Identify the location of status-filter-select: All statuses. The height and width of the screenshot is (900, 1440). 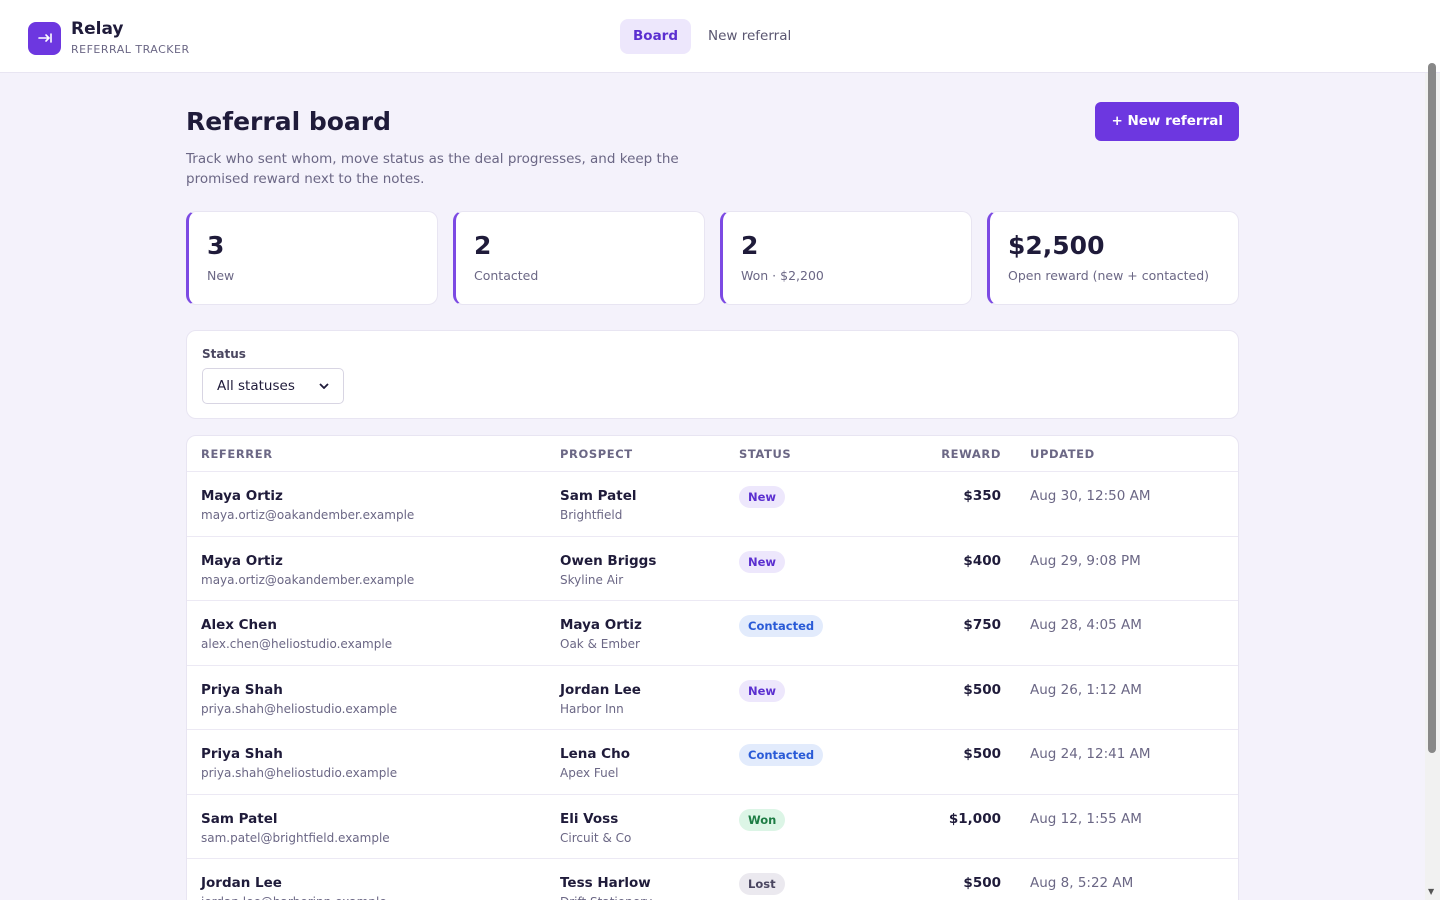
(273, 386).